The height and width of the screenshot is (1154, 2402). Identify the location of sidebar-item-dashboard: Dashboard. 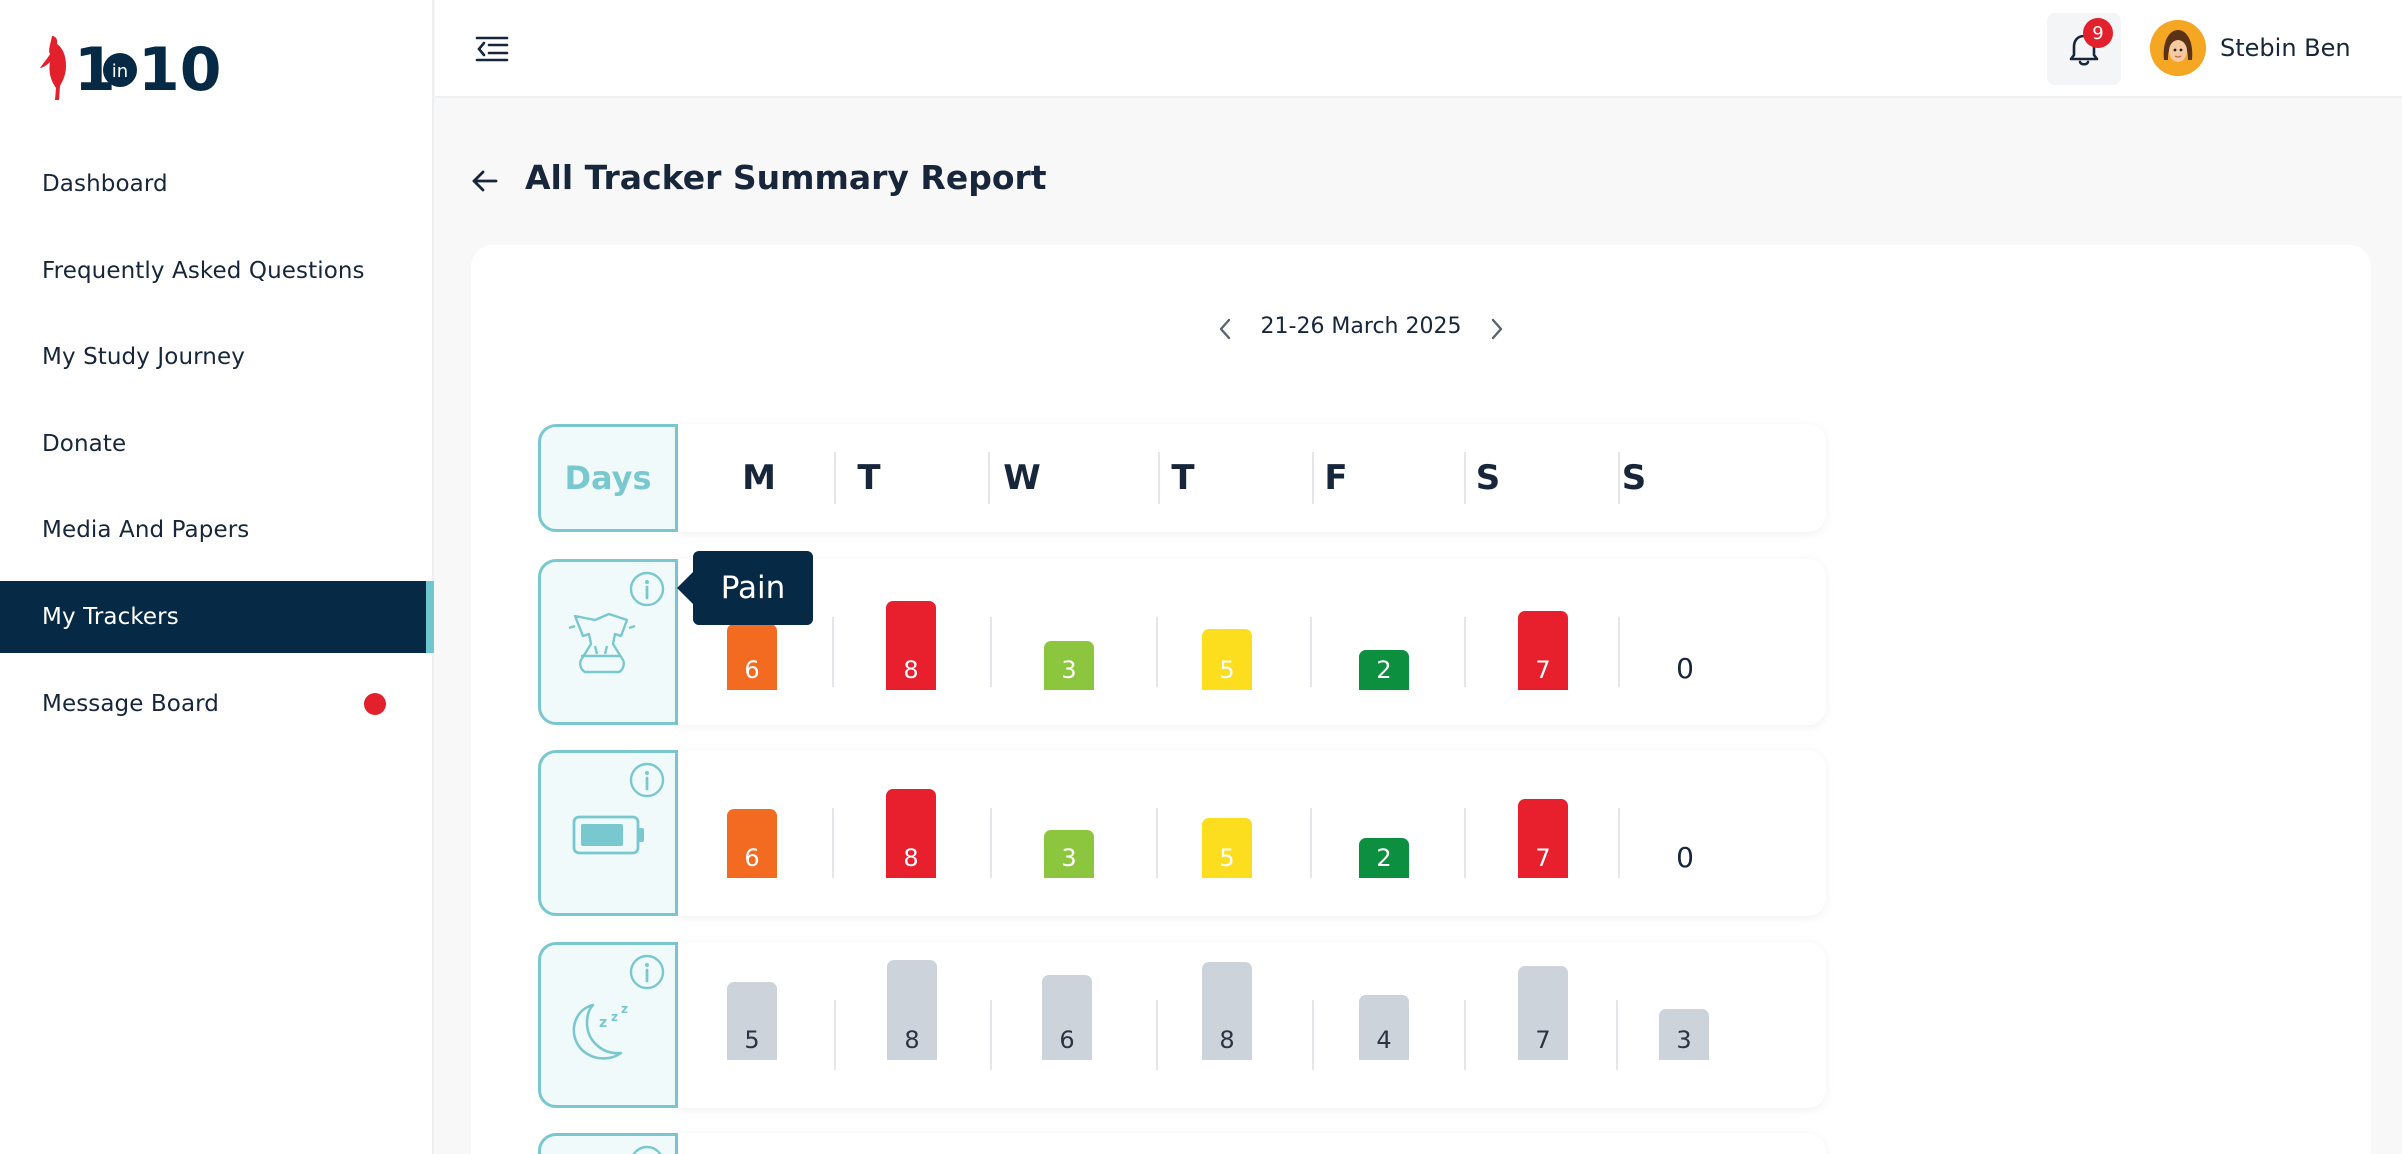
(217, 184).